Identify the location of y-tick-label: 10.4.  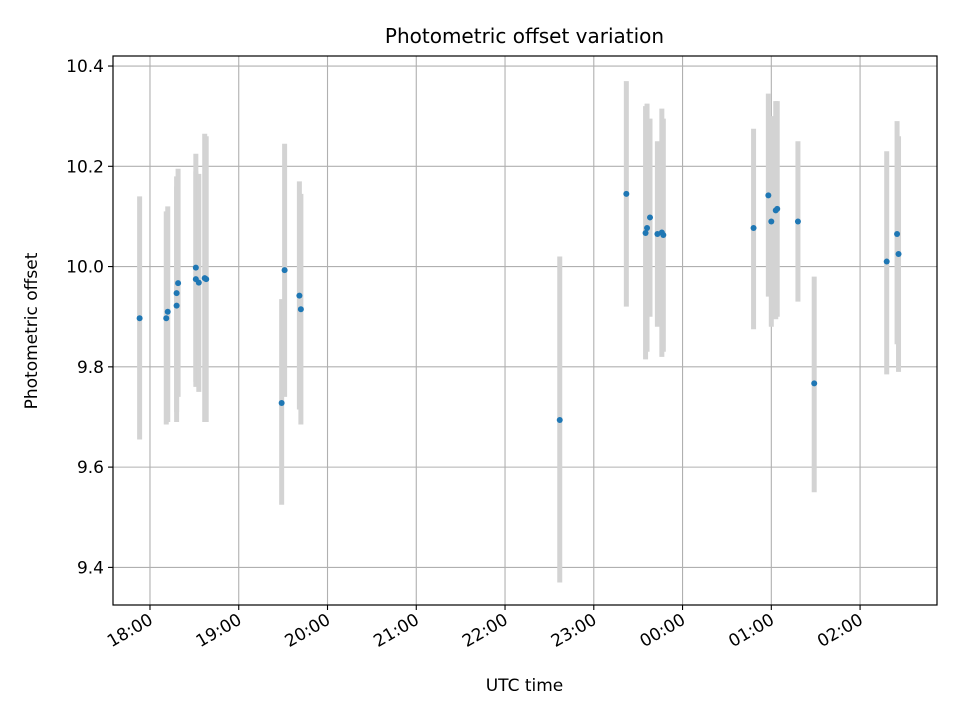
(85, 67).